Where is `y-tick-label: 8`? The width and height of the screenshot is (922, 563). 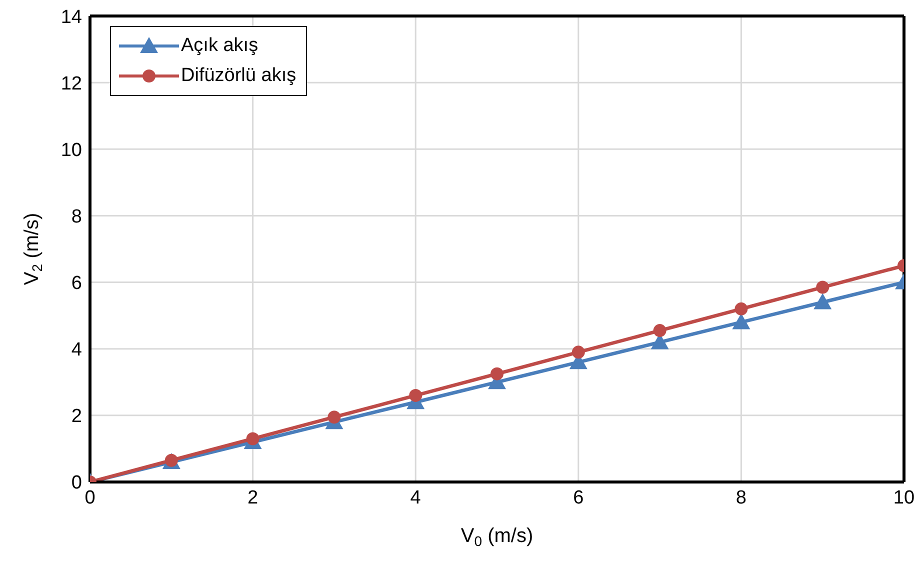
y-tick-label: 8 is located at coordinates (76, 217).